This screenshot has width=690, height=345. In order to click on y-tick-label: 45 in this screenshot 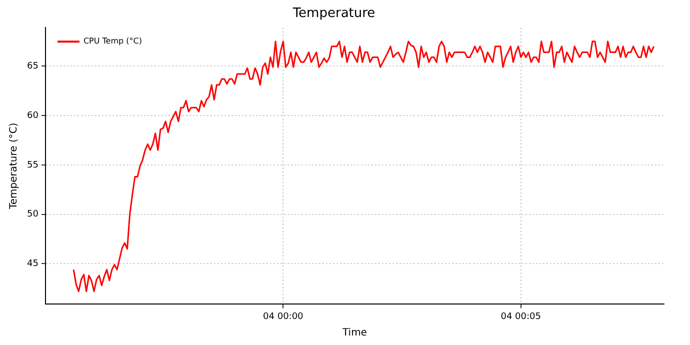, I will do `click(32, 264)`.